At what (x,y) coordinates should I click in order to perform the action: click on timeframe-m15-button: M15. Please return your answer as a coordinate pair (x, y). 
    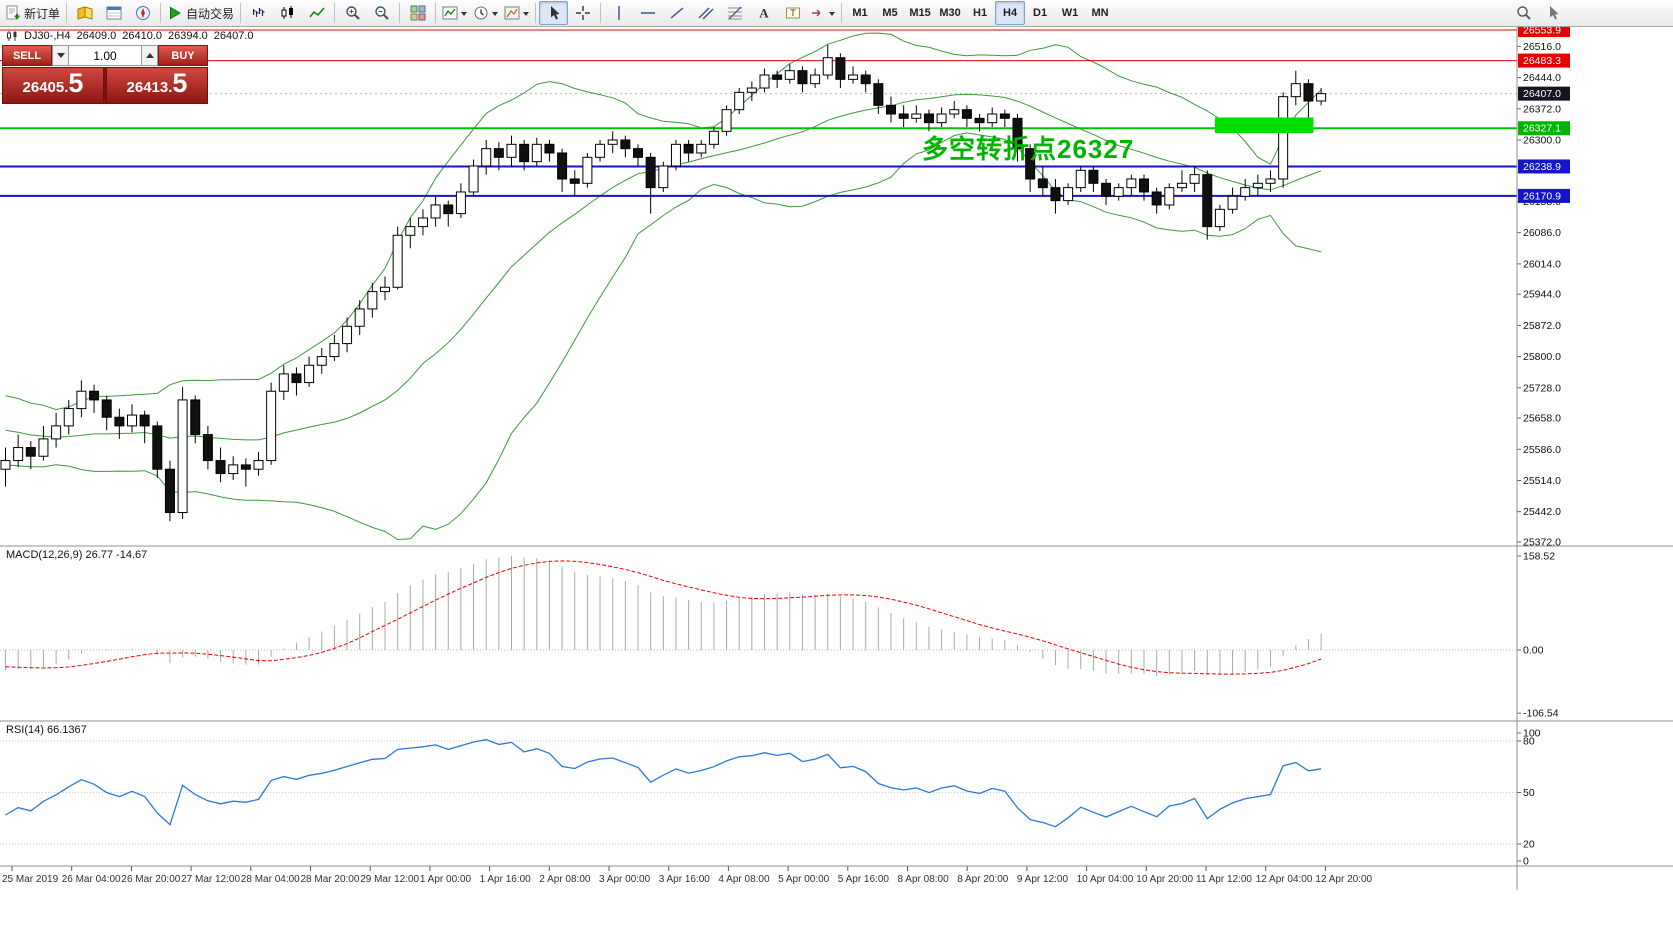
    Looking at the image, I should click on (920, 13).